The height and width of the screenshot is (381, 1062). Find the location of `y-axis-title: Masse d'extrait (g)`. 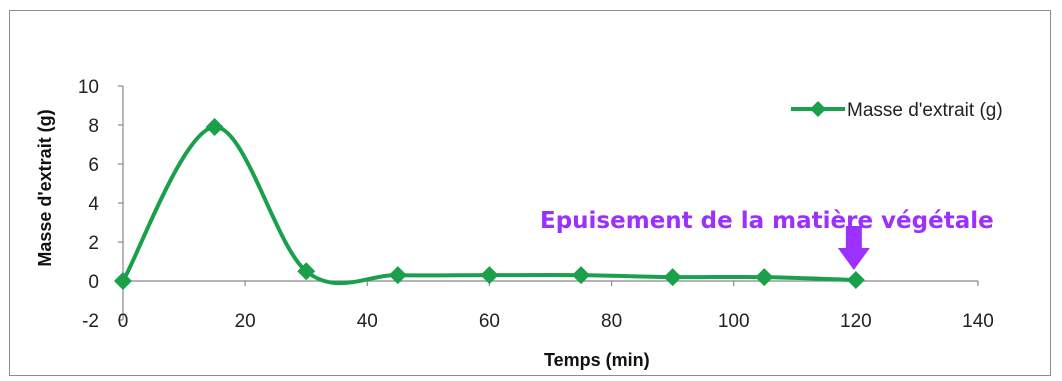

y-axis-title: Masse d'extrait (g) is located at coordinates (45, 187).